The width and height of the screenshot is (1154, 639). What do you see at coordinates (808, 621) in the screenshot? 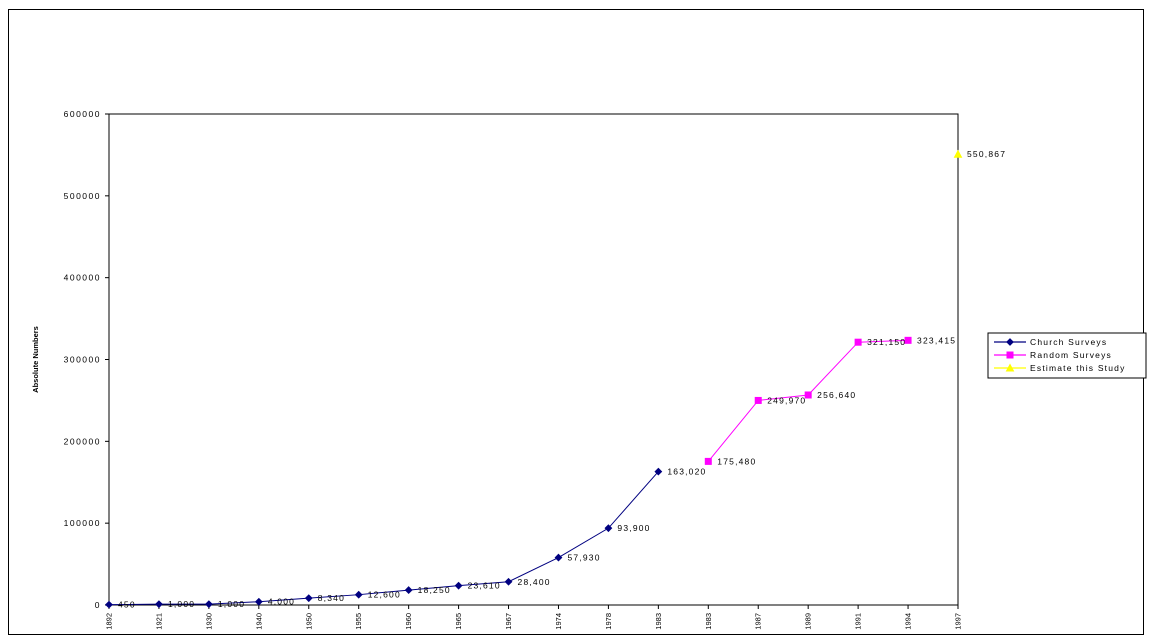
I see `x-tick-label: 1989` at bounding box center [808, 621].